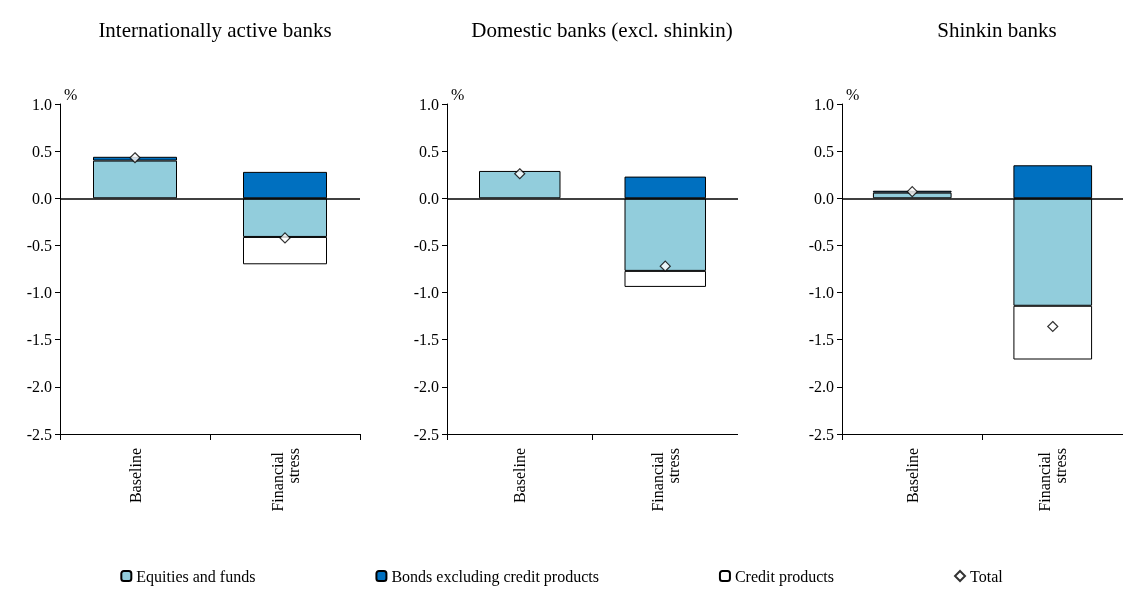 The image size is (1123, 591). What do you see at coordinates (987, 576) in the screenshot?
I see `legend-label: Total` at bounding box center [987, 576].